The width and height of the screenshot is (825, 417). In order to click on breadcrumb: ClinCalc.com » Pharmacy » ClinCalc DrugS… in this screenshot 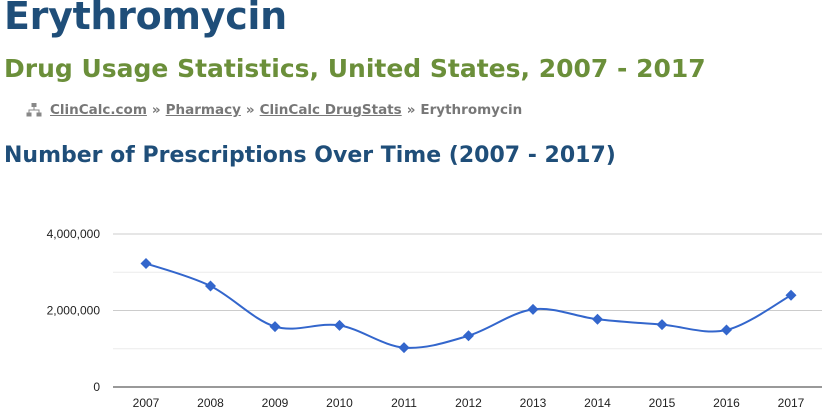, I will do `click(274, 110)`.